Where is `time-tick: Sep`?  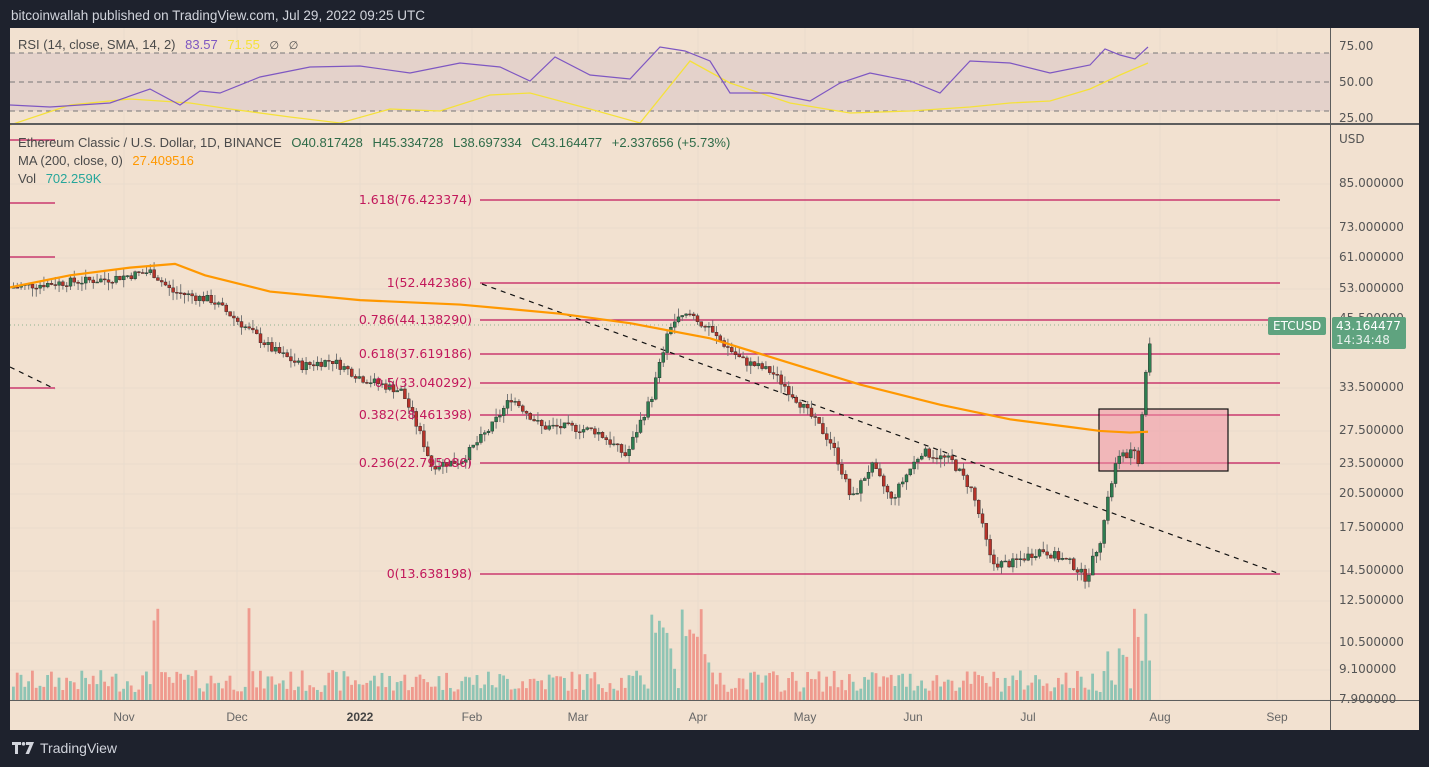
time-tick: Sep is located at coordinates (1277, 717).